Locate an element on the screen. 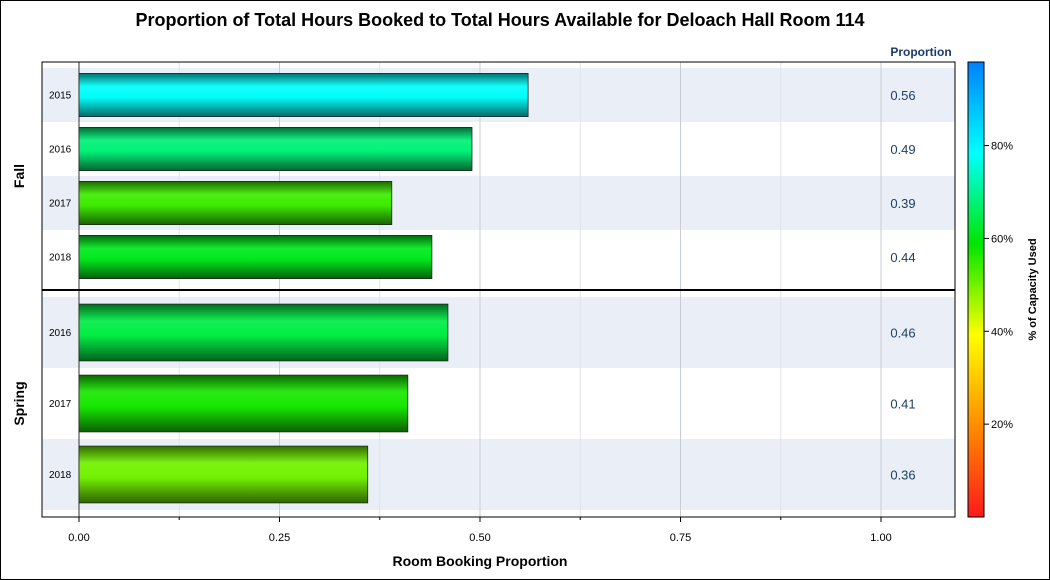 This screenshot has width=1050, height=580. x-tick-label: 0.25 is located at coordinates (279, 538).